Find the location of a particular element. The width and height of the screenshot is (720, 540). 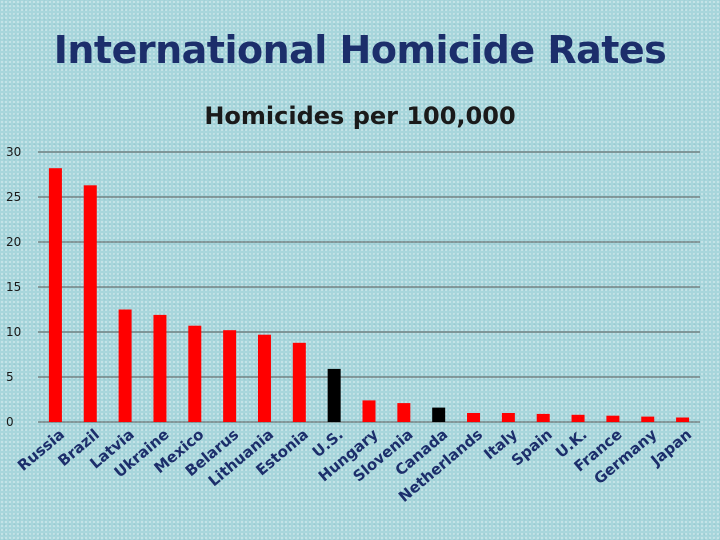

x-category-label: Spain is located at coordinates (532, 447).